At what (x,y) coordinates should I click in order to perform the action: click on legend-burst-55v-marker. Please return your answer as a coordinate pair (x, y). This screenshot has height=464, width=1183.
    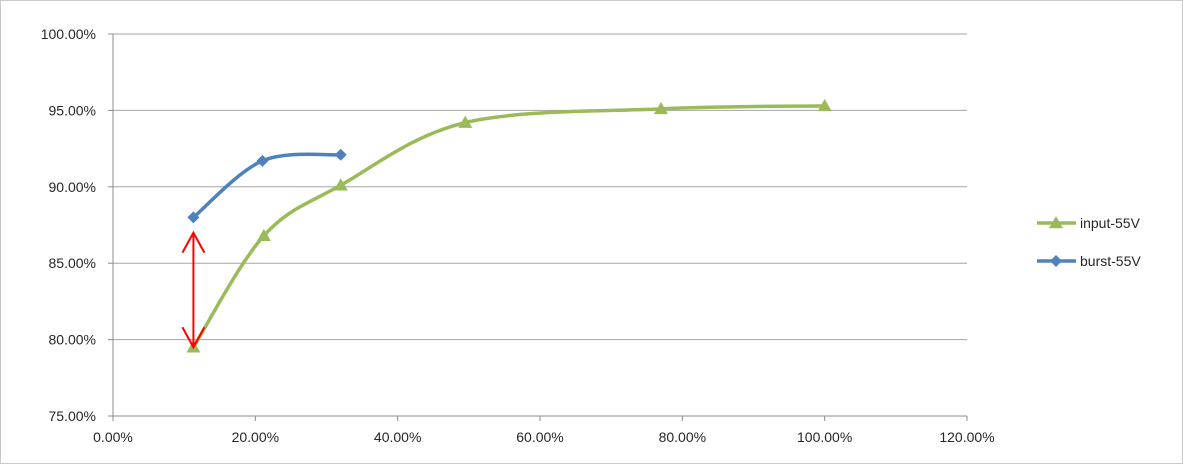
    Looking at the image, I should click on (1056, 261).